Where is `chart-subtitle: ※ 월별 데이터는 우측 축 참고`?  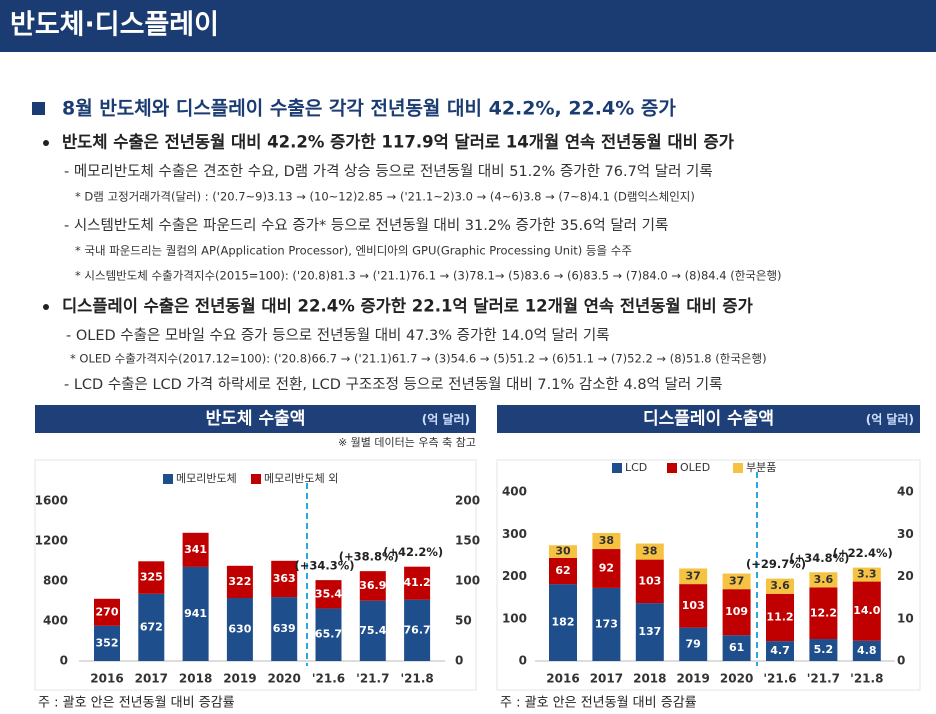
chart-subtitle: ※ 월별 데이터는 우측 축 참고 is located at coordinates (407, 442).